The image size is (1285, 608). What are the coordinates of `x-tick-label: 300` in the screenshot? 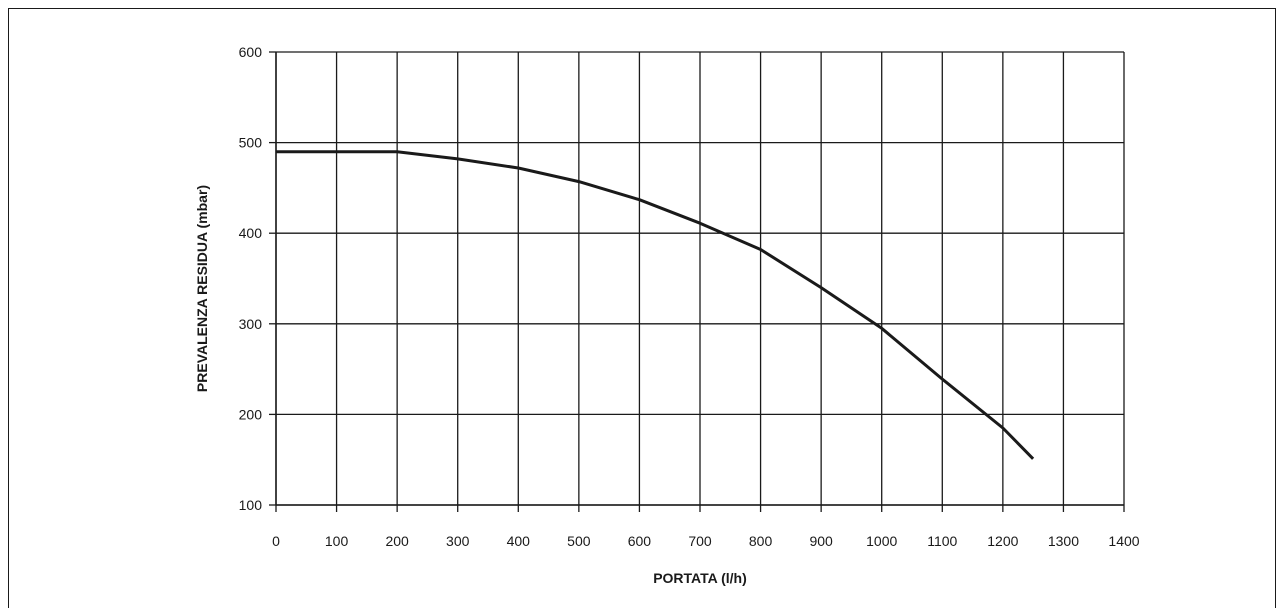 It's located at (458, 541).